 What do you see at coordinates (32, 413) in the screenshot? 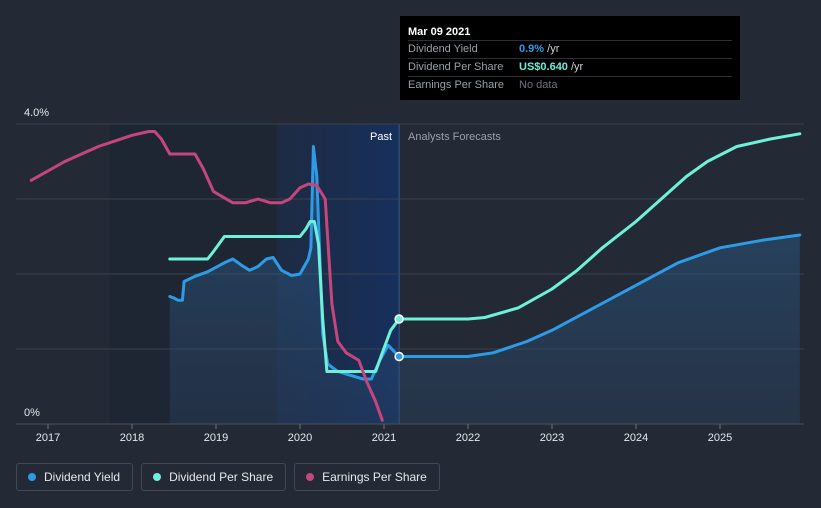
I see `y-tick-label: 0%` at bounding box center [32, 413].